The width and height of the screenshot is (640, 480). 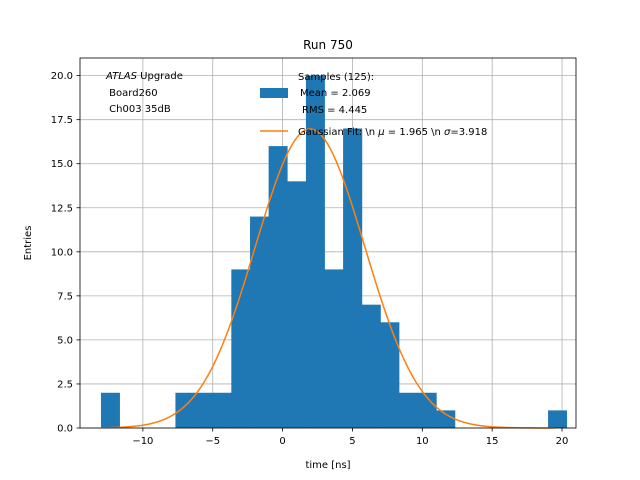 What do you see at coordinates (492, 441) in the screenshot?
I see `x-tick-label: 15` at bounding box center [492, 441].